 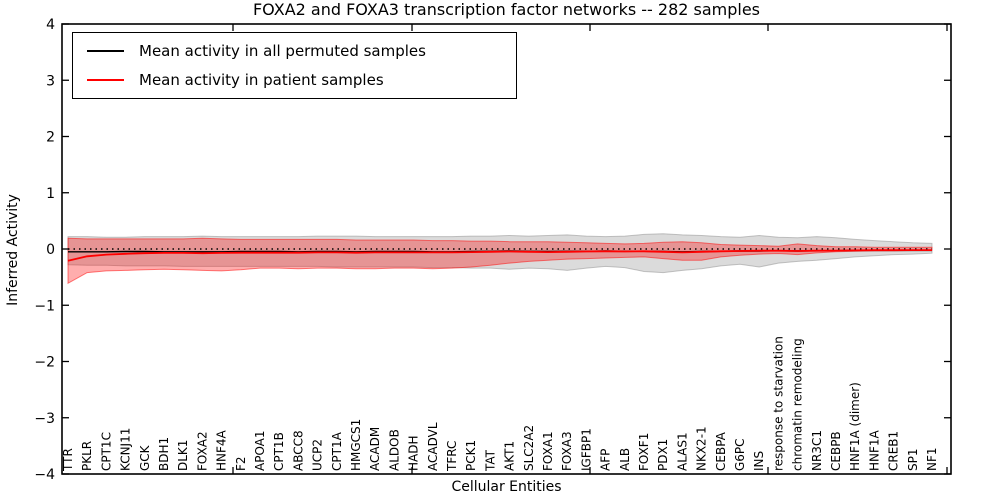 What do you see at coordinates (44, 363) in the screenshot?
I see `y-tick-label: −2` at bounding box center [44, 363].